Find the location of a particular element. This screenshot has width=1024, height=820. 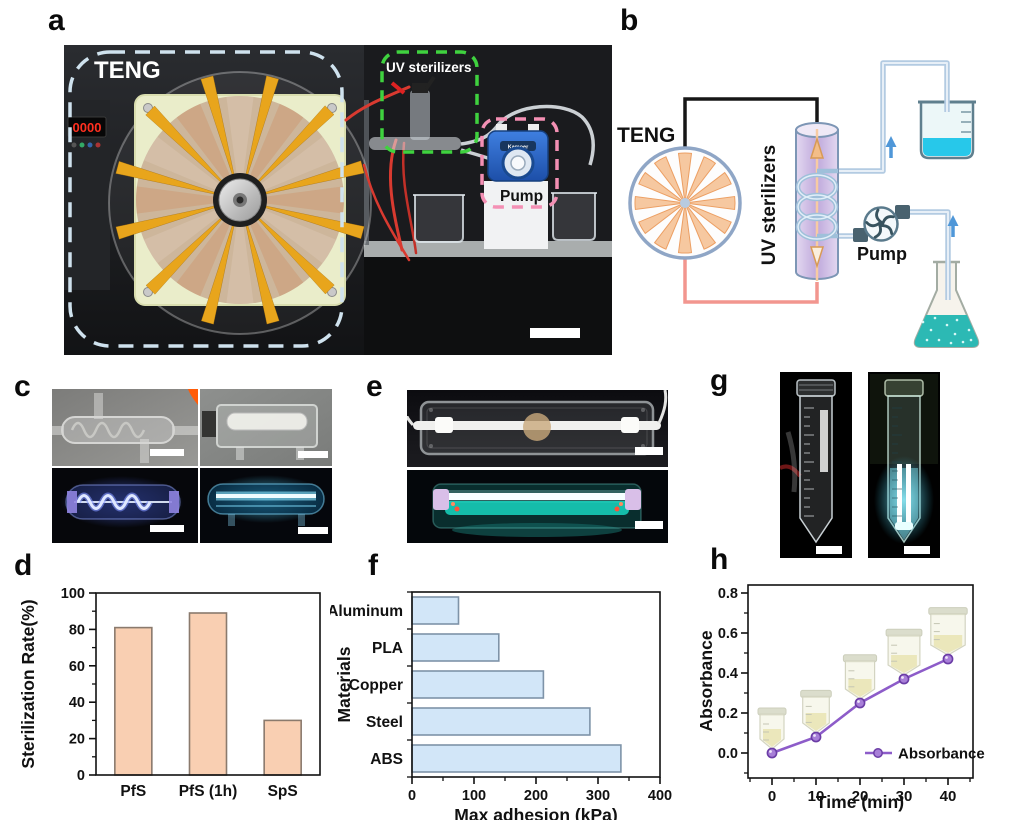

svg-text: 0.0 is located at coordinates (728, 754).